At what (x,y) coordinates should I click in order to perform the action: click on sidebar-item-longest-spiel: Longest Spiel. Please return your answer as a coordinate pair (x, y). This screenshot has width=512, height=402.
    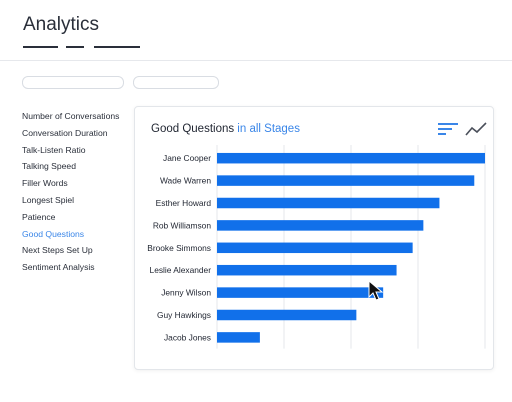
    Looking at the image, I should click on (48, 199).